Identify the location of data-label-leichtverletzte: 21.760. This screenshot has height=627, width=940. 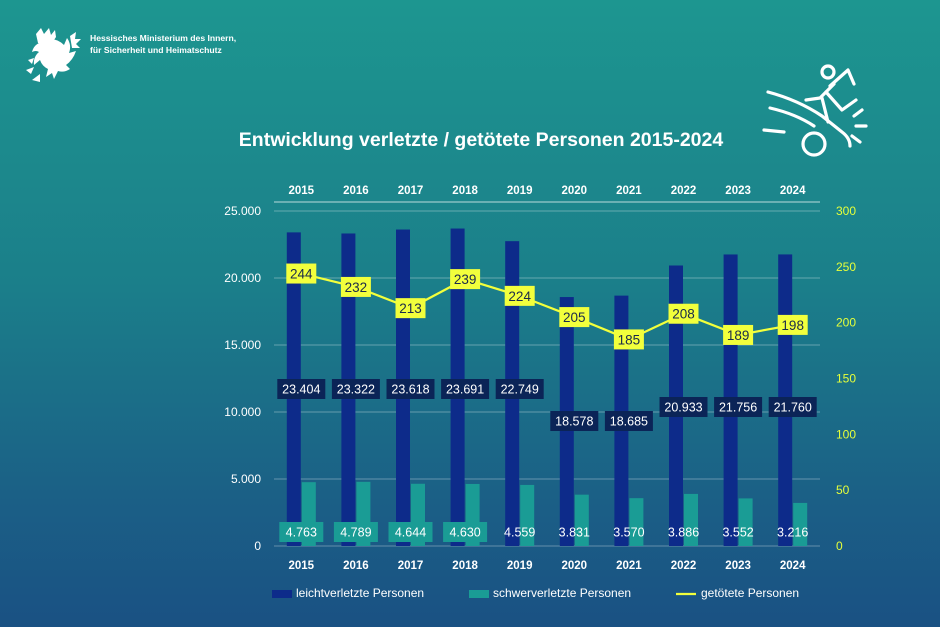
(793, 408).